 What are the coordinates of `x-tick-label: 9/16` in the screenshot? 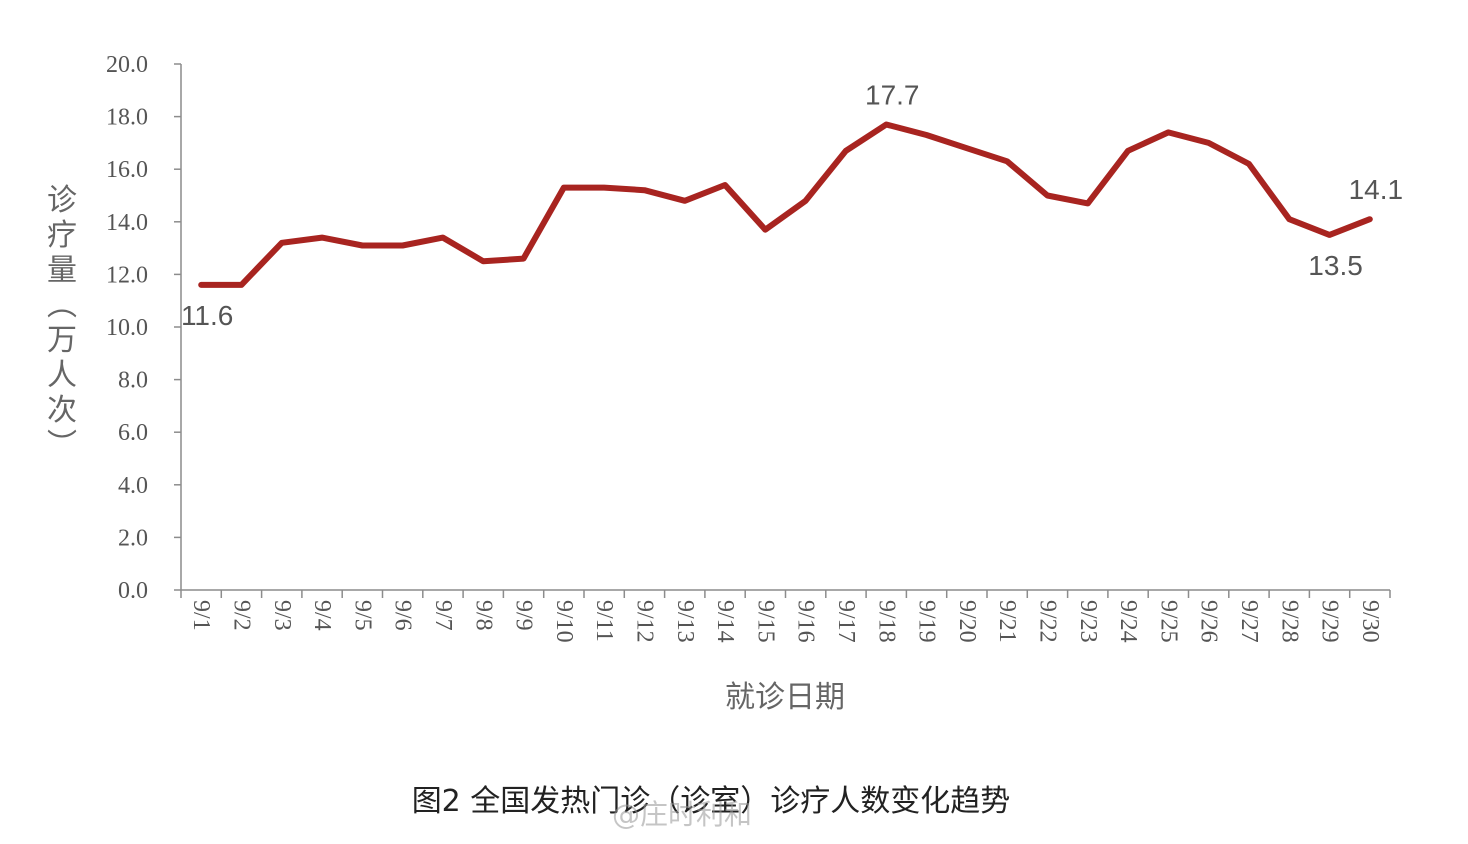 It's located at (806, 621).